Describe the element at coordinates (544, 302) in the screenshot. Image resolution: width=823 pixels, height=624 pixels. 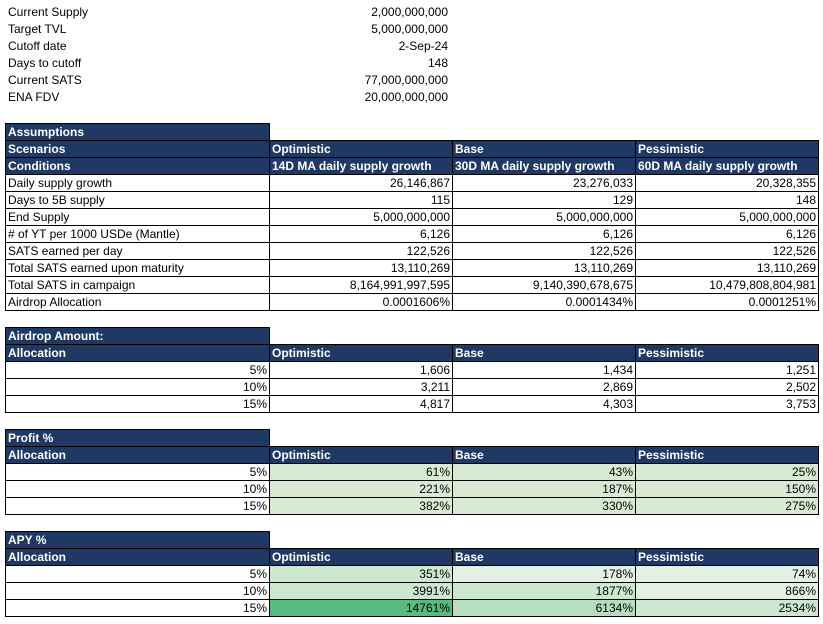
I see `cell-value: 0.0001434%` at that location.